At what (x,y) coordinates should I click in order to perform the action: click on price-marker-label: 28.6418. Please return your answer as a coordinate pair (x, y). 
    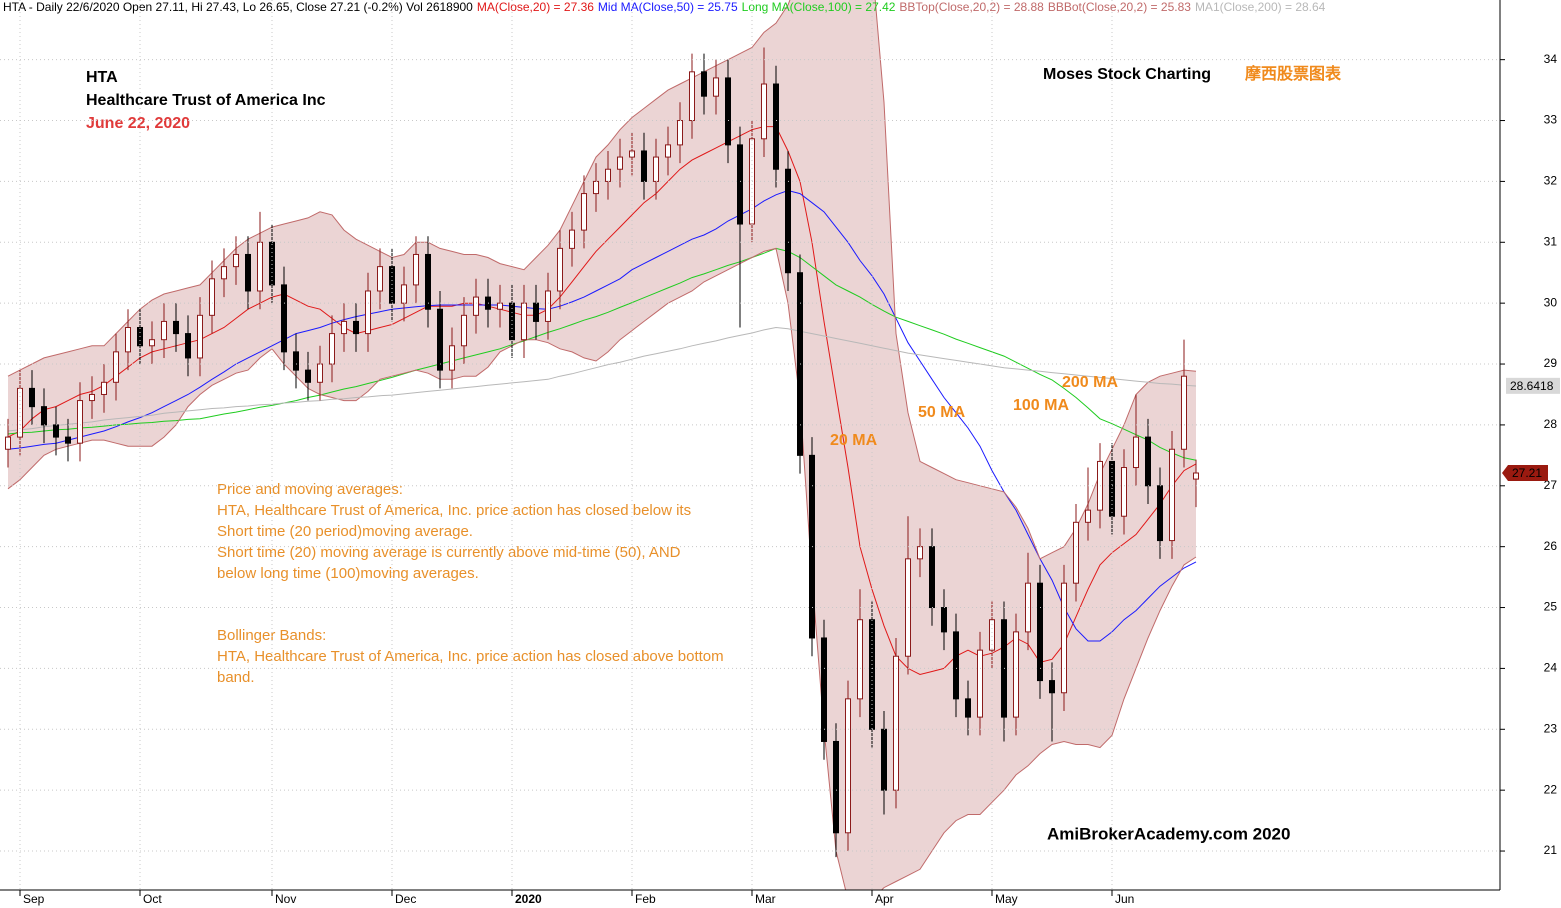
    Looking at the image, I should click on (1532, 386).